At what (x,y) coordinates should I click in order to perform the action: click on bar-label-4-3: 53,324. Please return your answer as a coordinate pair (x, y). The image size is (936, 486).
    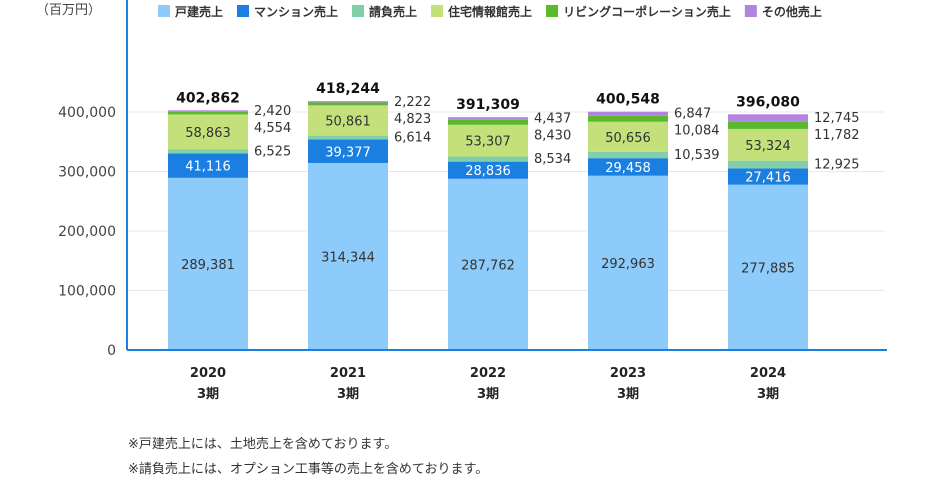
    Looking at the image, I should click on (768, 146).